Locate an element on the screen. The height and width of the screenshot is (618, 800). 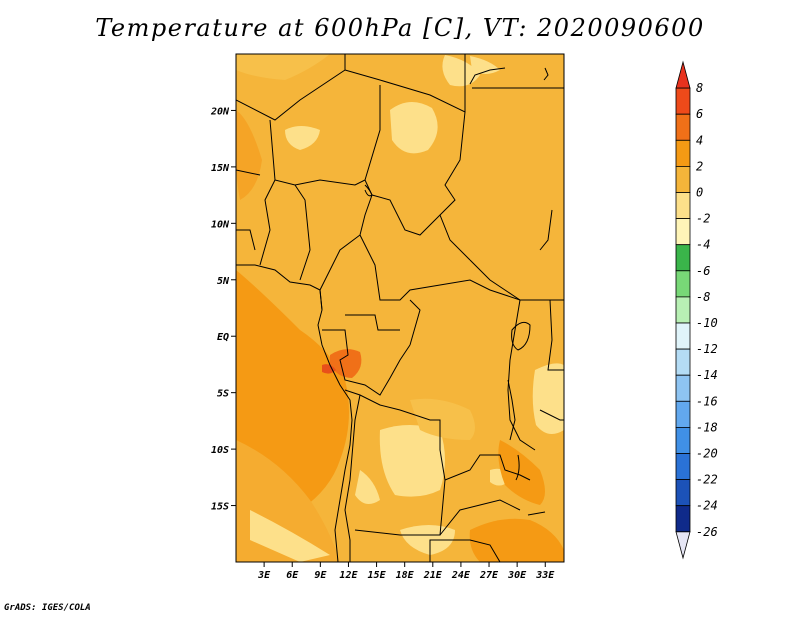
lake-victoria is located at coordinates (521, 336).